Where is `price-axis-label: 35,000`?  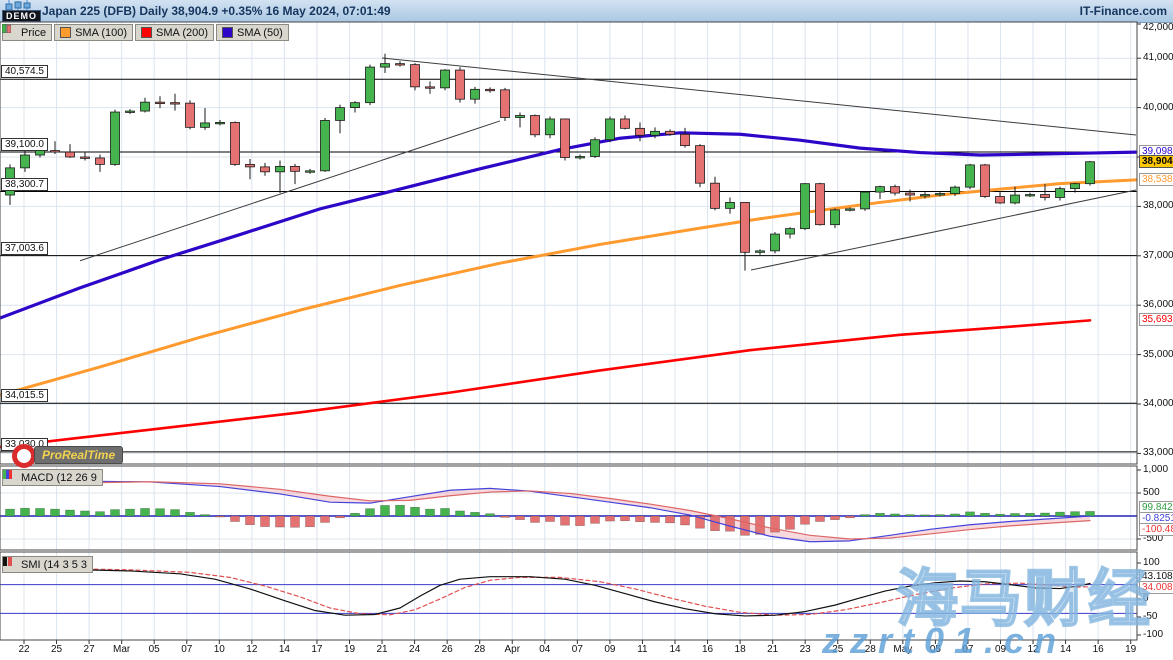 price-axis-label: 35,000 is located at coordinates (1158, 354).